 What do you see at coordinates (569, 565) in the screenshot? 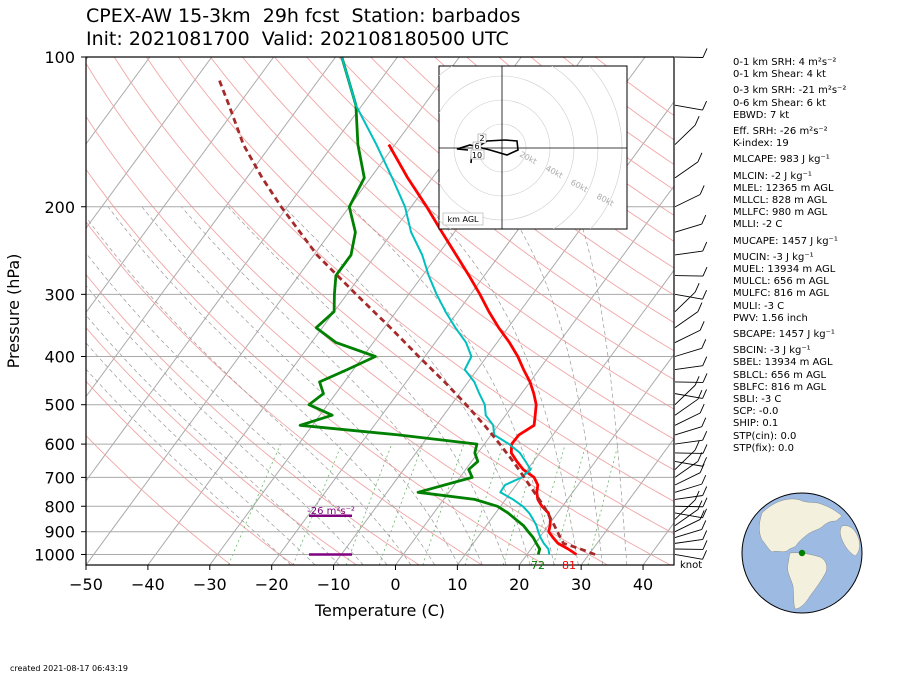
I see `surface-temperature-label: 81` at bounding box center [569, 565].